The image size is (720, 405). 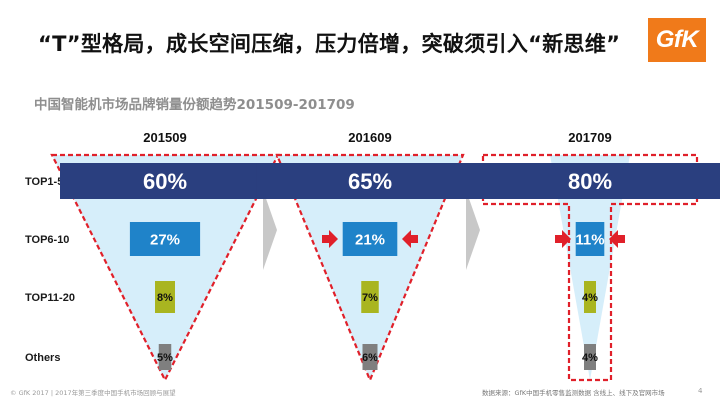 I want to click on chart-title: 中国智能机市场品牌销量份额趋势201509-201709, so click(x=194, y=105).